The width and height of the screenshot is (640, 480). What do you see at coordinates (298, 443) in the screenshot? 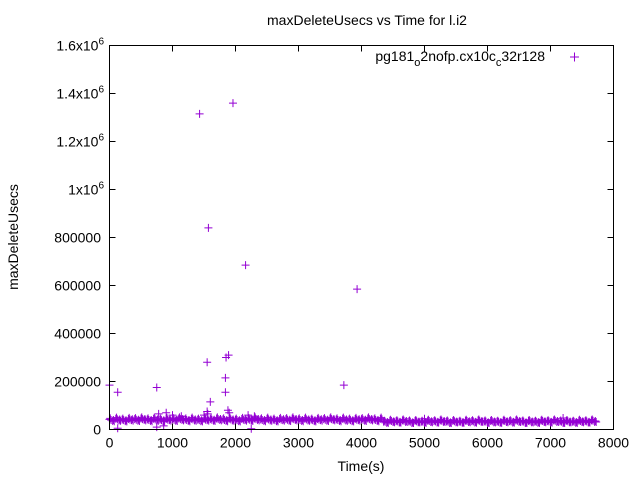
I see `x-tick-label: 3000` at bounding box center [298, 443].